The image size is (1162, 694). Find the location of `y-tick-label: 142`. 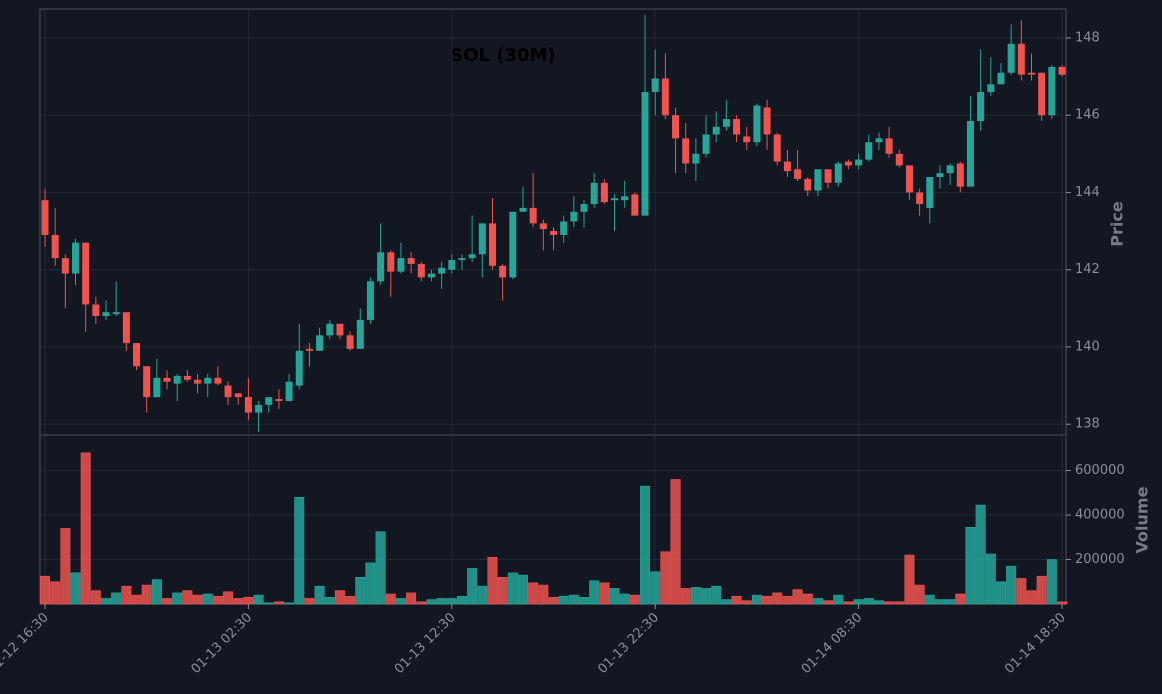

y-tick-label: 142 is located at coordinates (1087, 269).